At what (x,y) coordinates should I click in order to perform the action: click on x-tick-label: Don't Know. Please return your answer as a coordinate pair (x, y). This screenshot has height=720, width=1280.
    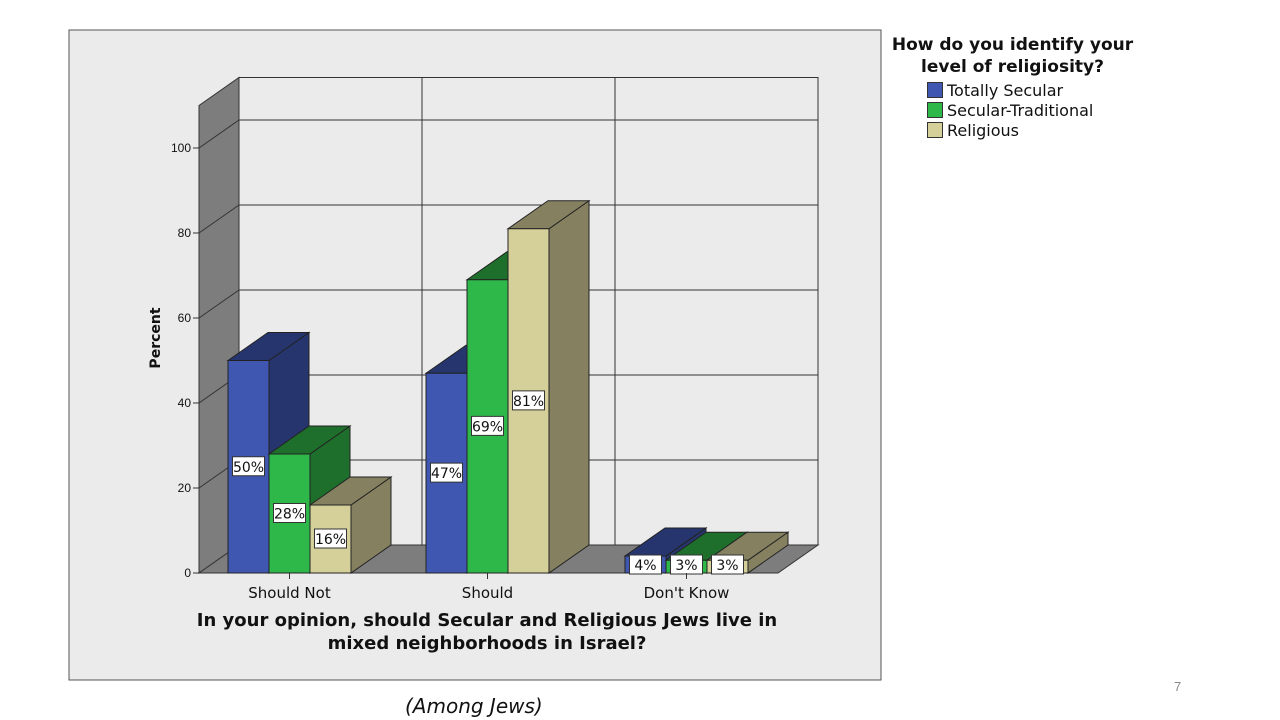
    Looking at the image, I should click on (687, 593).